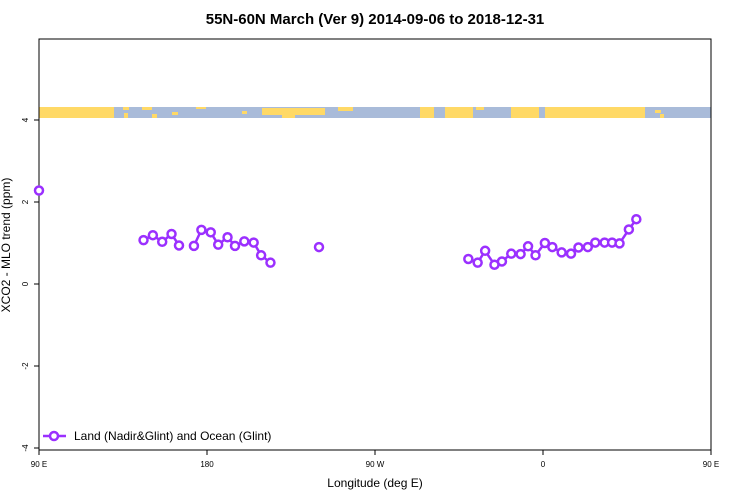 Image resolution: width=750 pixels, height=500 pixels. What do you see at coordinates (25, 366) in the screenshot?
I see `y-tick-label: -2` at bounding box center [25, 366].